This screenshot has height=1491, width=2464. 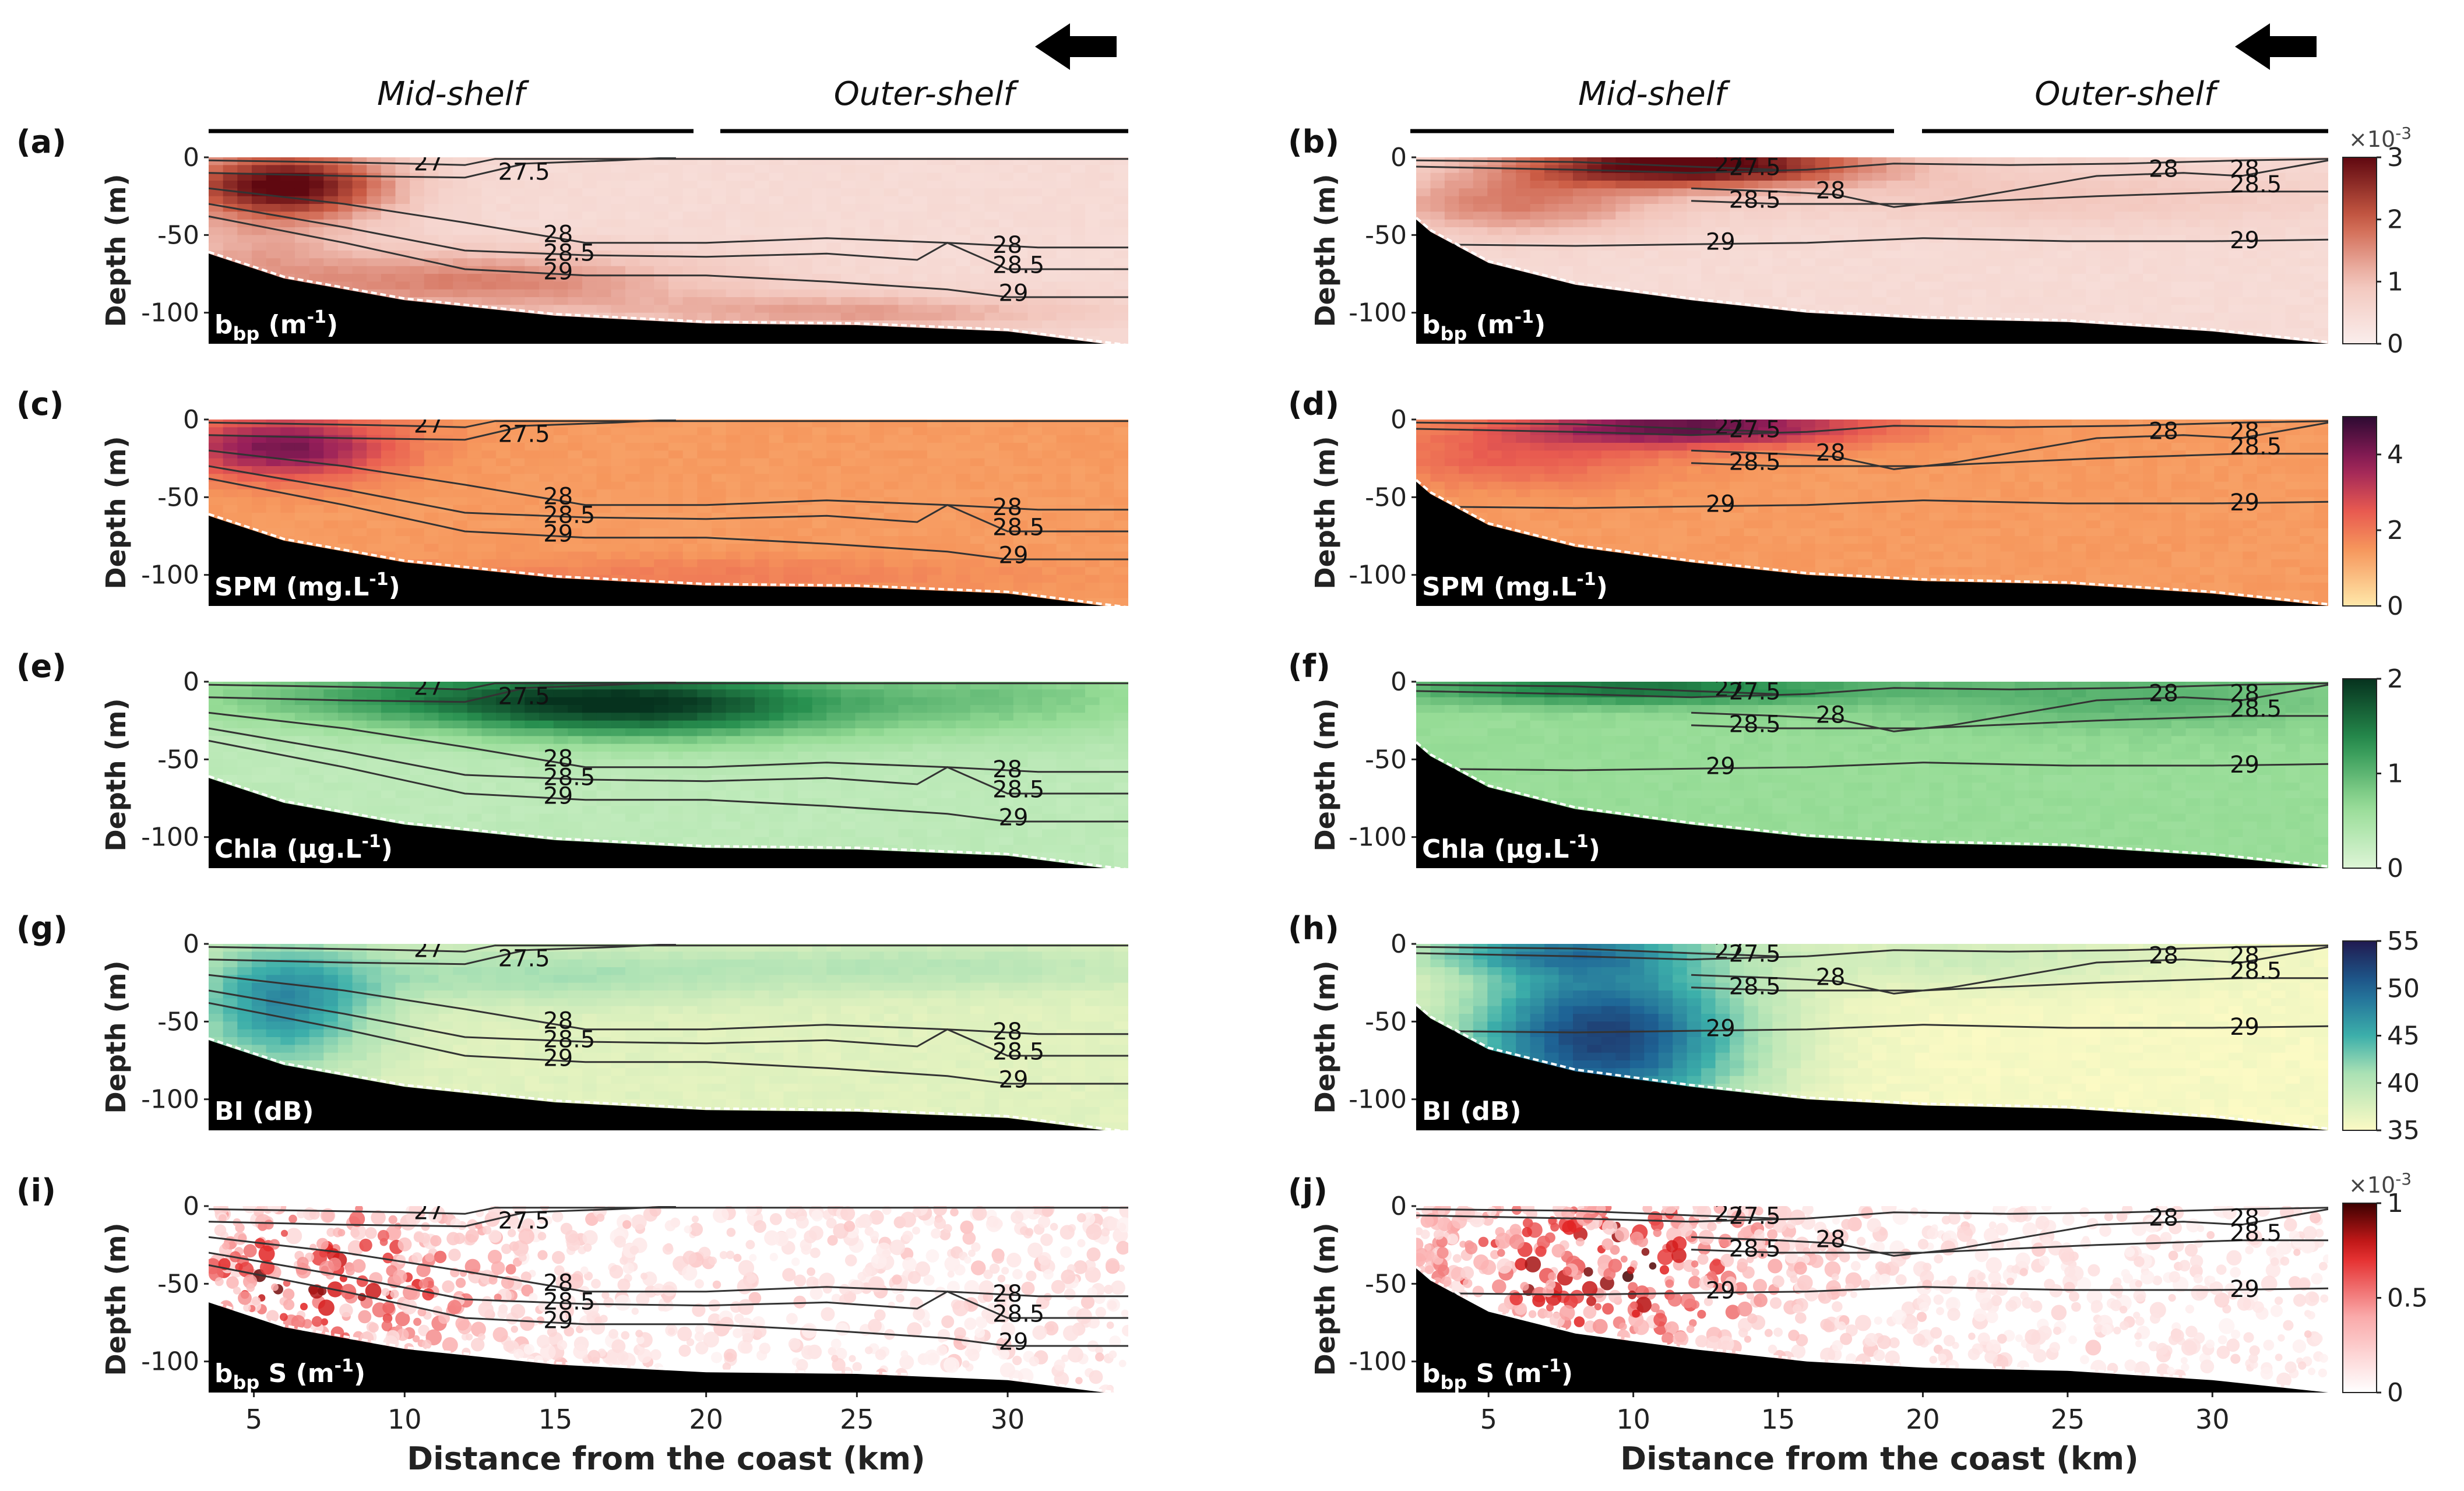 I want to click on isoline-label: 27, so click(x=428, y=426).